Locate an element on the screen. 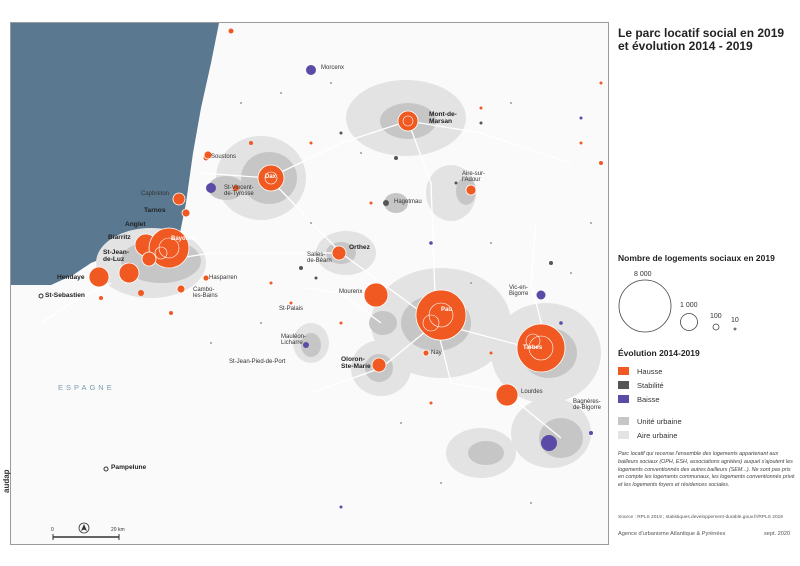  unite-urbaine-swatch is located at coordinates (623, 421).